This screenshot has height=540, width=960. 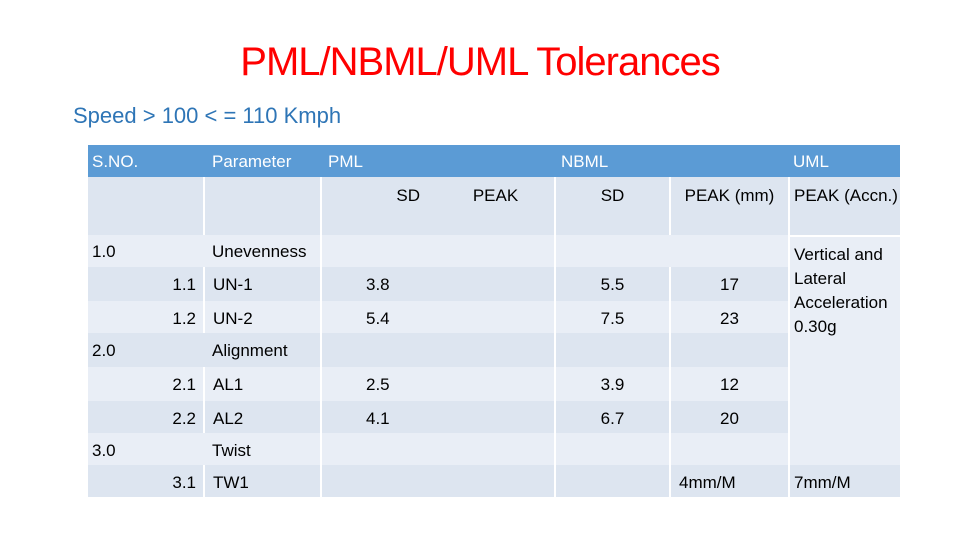 I want to click on section-parameter: Alignment, so click(x=261, y=350).